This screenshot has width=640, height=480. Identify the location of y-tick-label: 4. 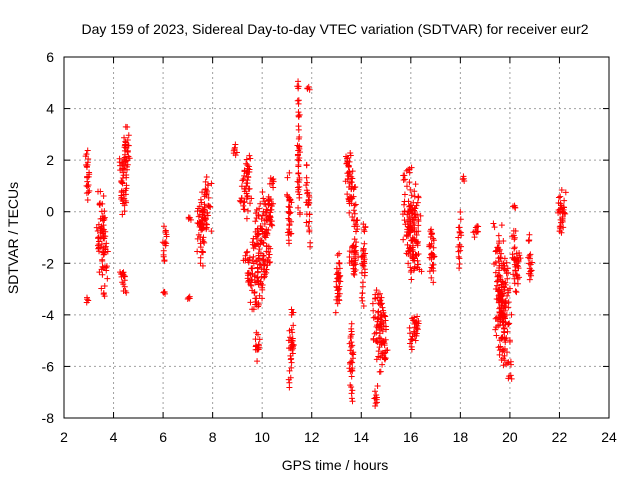
(50, 109).